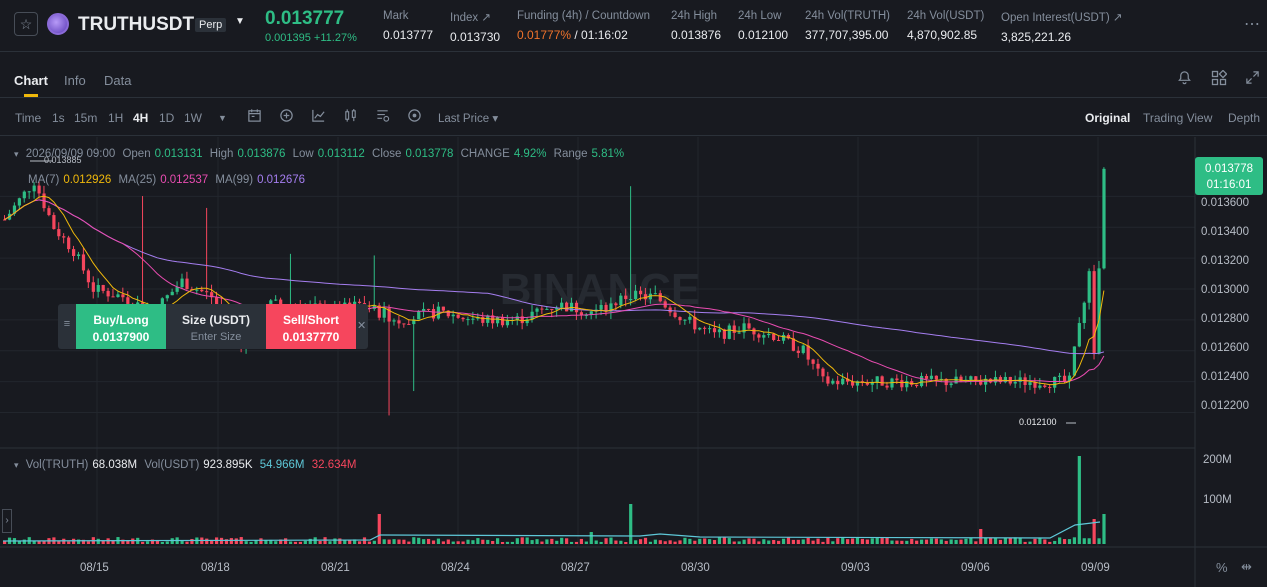 The width and height of the screenshot is (1267, 587). I want to click on buy-long-button: Buy/Long 0.0137900, so click(121, 326).